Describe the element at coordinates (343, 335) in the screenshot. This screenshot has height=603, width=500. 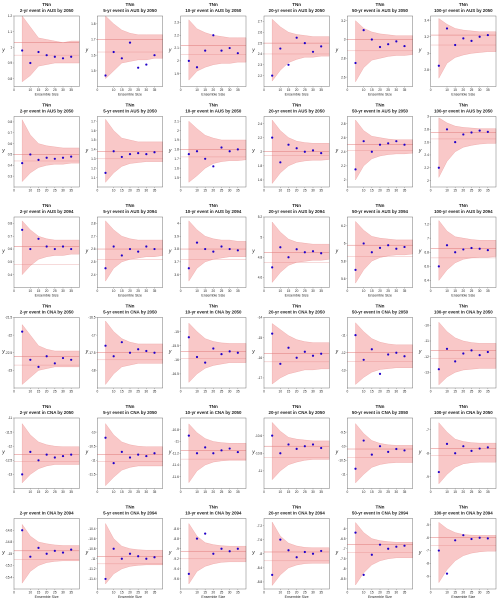
I see `y-tick-label: -11` at that location.